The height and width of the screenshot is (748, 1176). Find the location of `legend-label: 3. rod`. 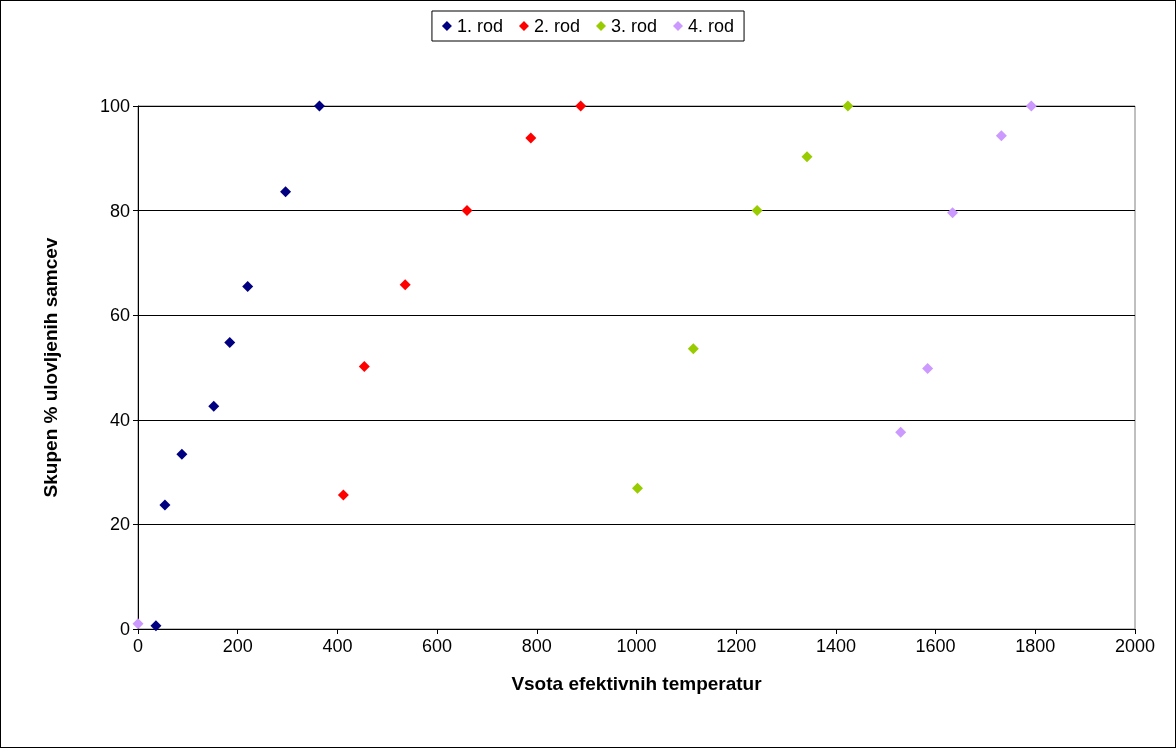

legend-label: 3. rod is located at coordinates (634, 26).